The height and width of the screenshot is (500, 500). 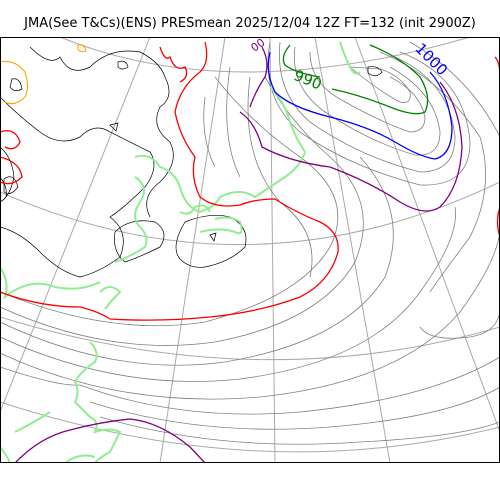 I want to click on contour-label-990: 990, so click(x=307, y=79).